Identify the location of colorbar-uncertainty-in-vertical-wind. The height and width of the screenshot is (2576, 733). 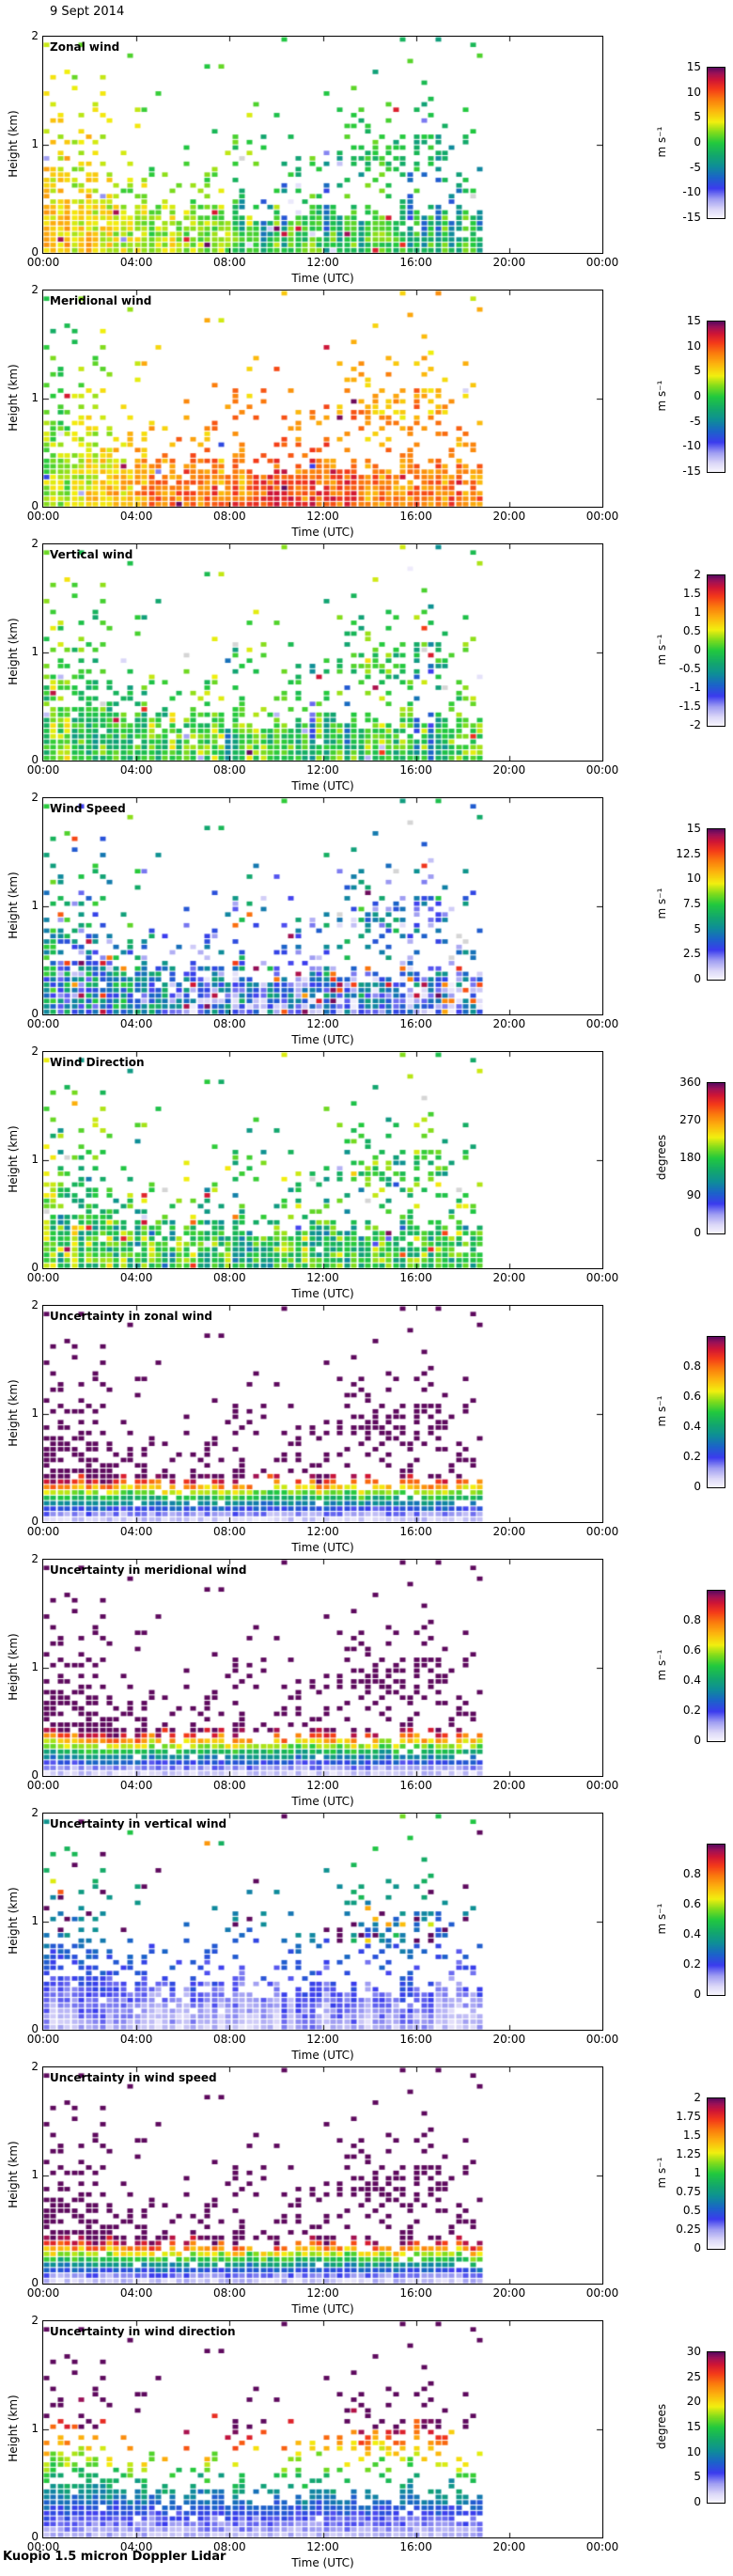
(716, 1920).